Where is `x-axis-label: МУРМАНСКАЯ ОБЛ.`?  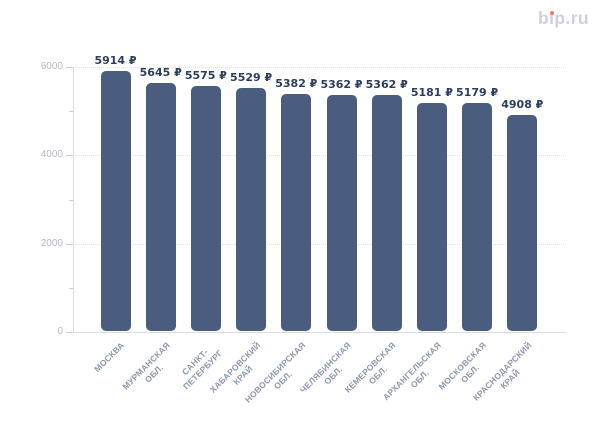
x-axis-label: МУРМАНСКАЯ ОБЛ. is located at coordinates (146, 366).